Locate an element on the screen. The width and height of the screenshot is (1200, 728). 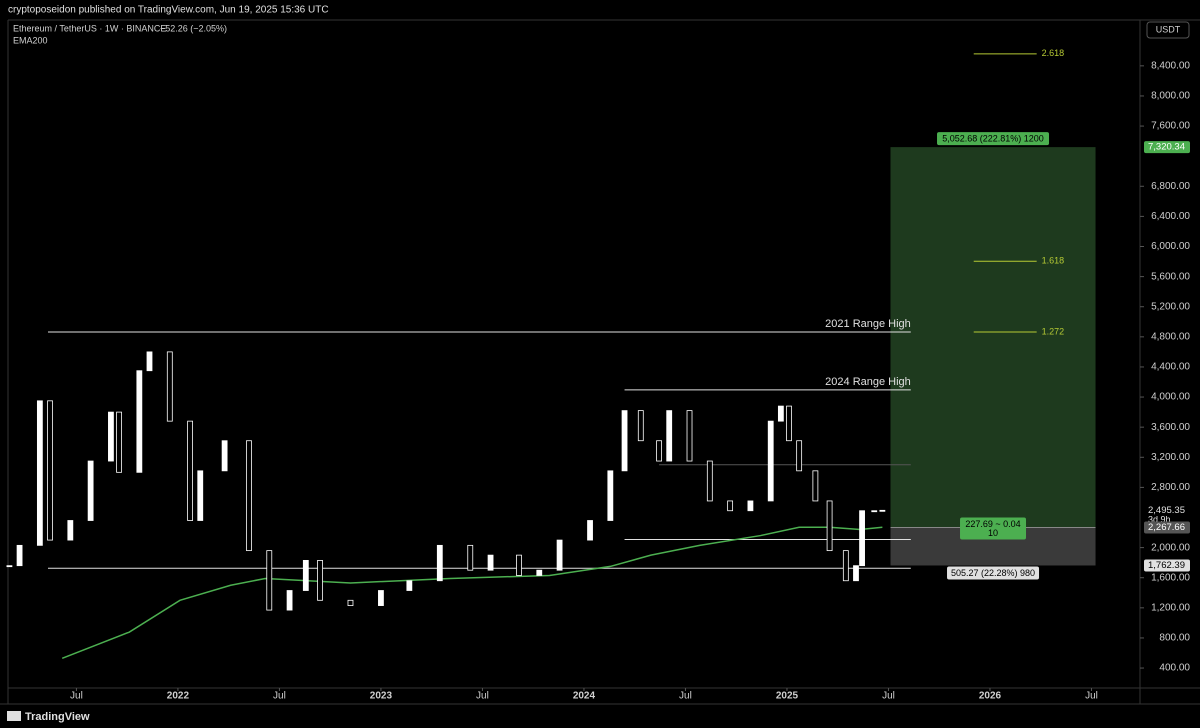
x-tick-label: 2025 is located at coordinates (787, 696).